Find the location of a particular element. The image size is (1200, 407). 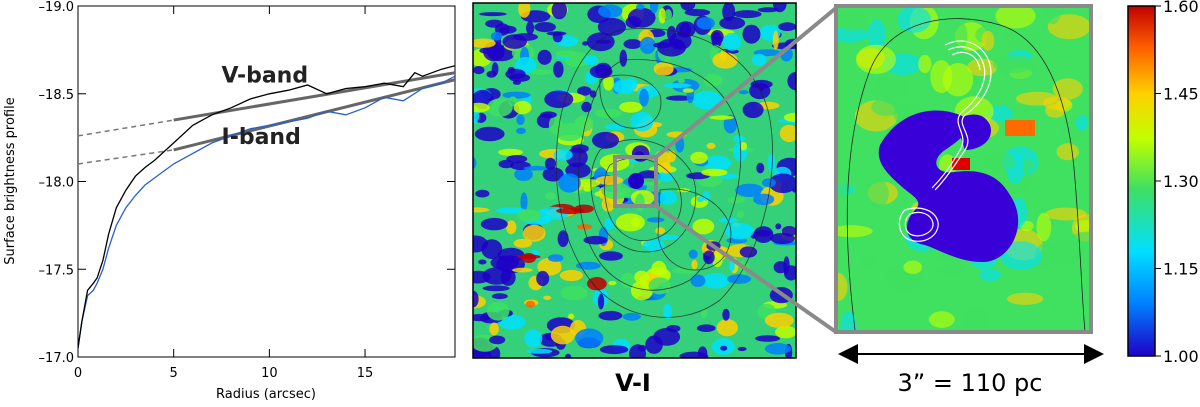

x-tick-label: 5 is located at coordinates (174, 373).